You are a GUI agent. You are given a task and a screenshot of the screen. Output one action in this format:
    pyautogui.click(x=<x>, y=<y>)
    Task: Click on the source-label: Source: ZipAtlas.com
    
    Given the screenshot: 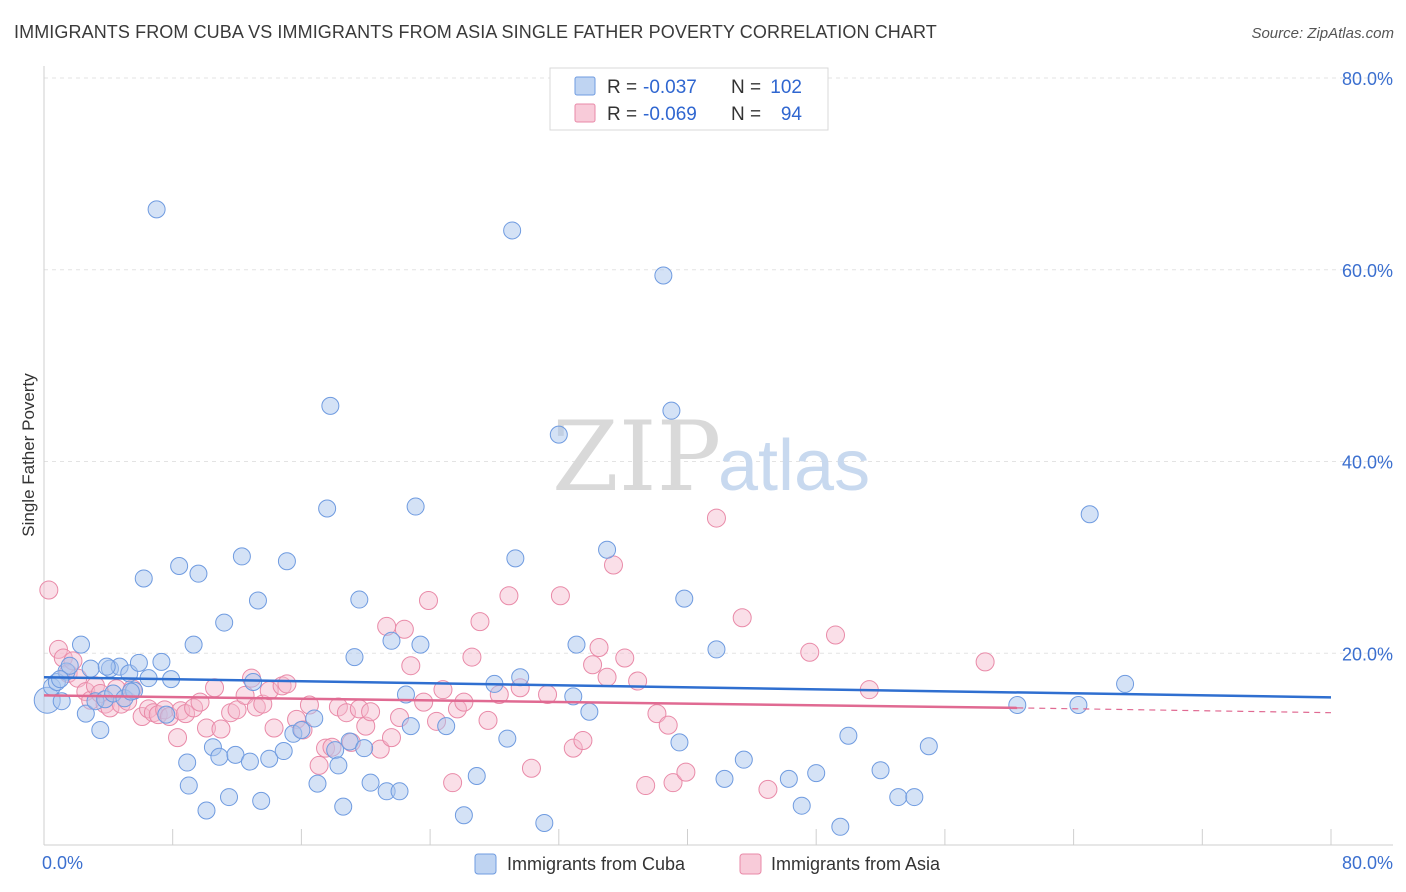 What is the action you would take?
    pyautogui.click(x=1322, y=33)
    